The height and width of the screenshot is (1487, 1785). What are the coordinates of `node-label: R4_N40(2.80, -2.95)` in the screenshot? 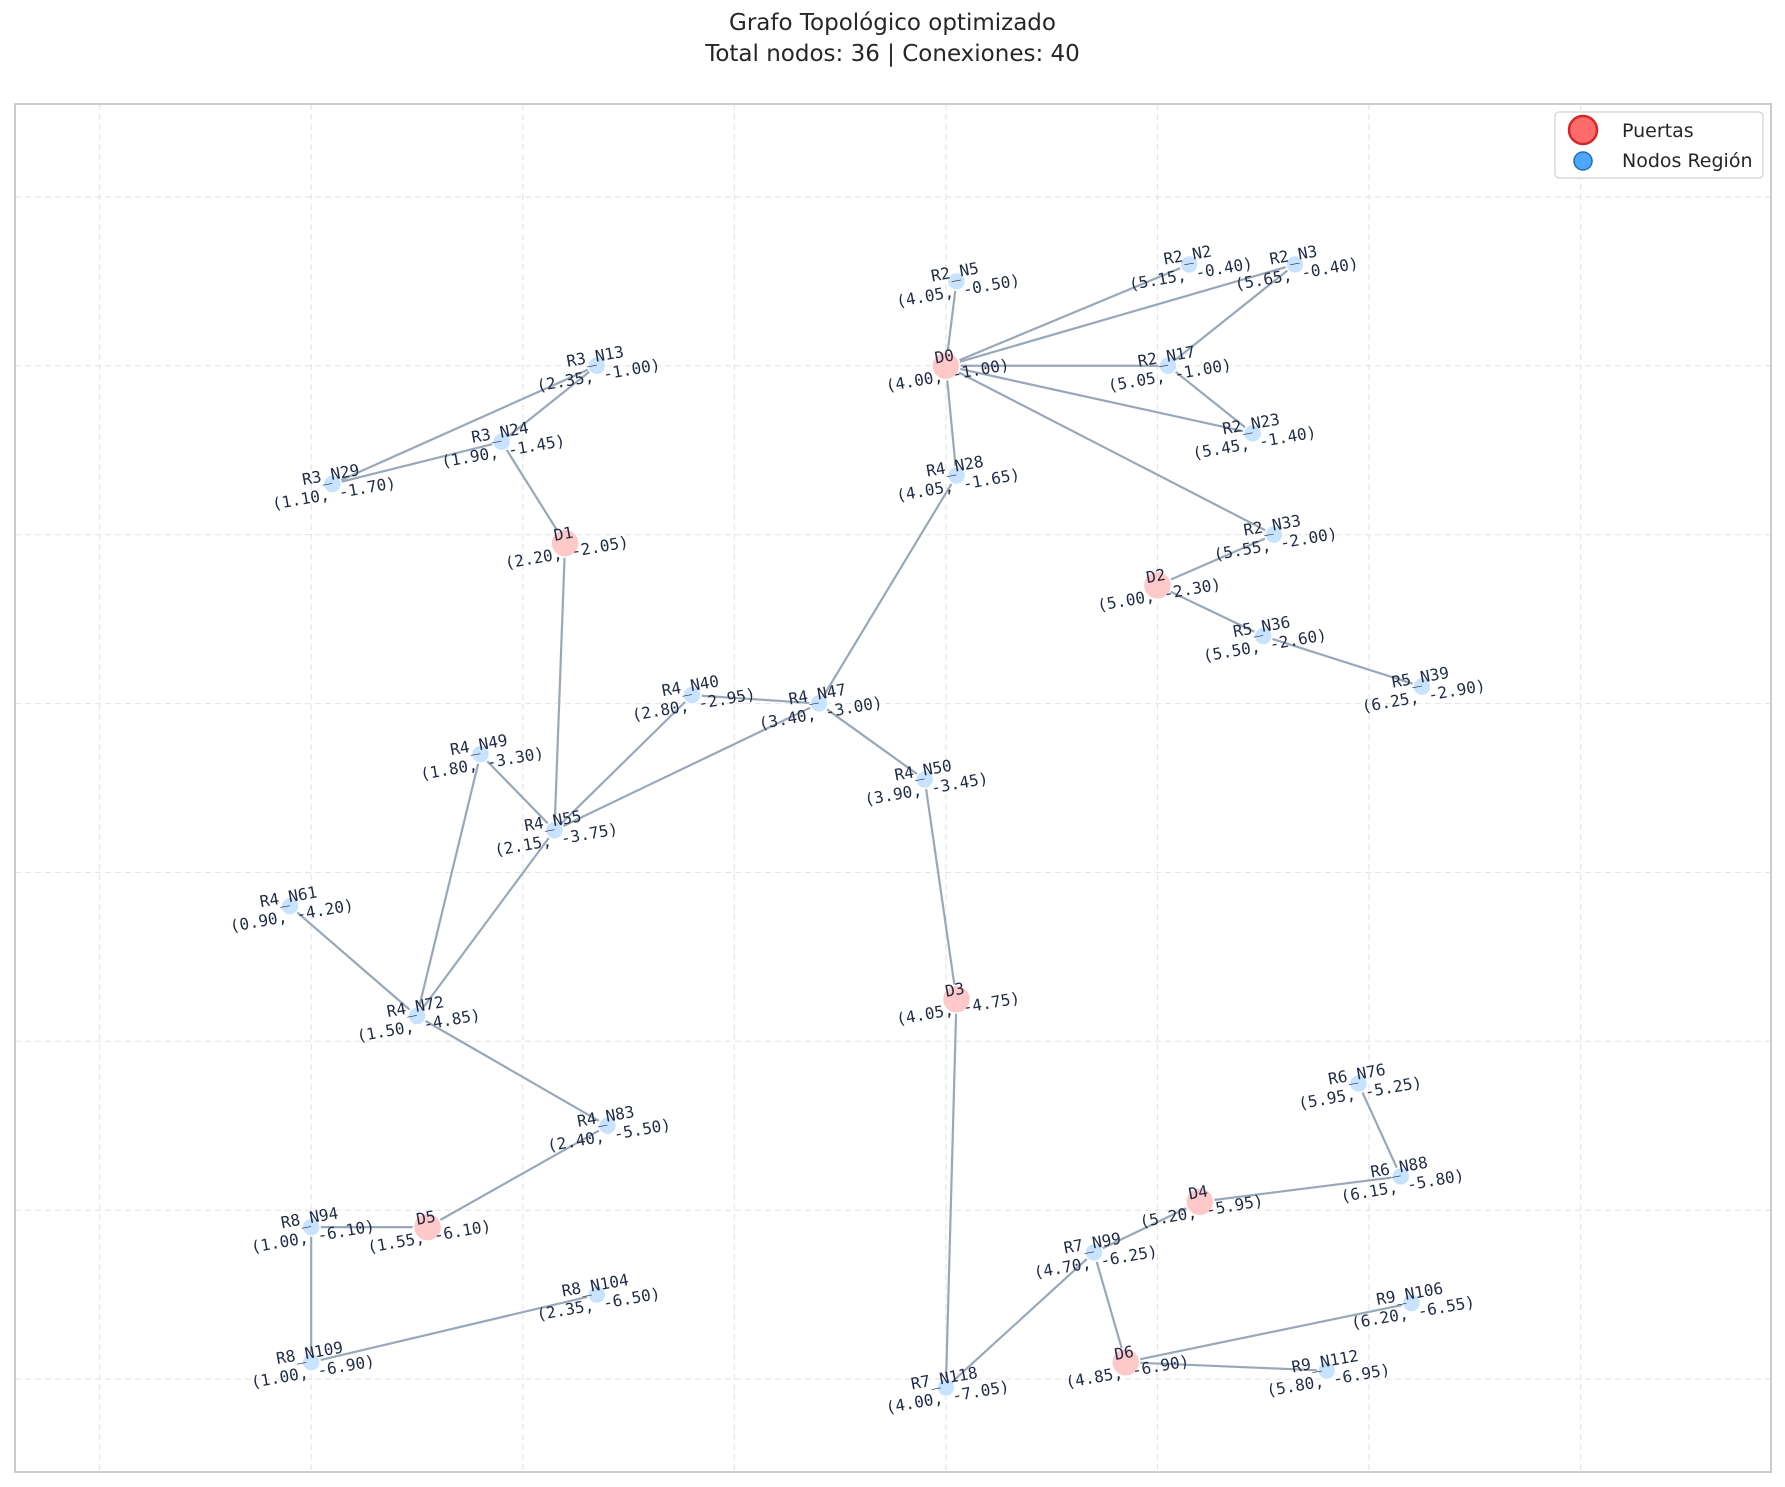 It's located at (693, 697).